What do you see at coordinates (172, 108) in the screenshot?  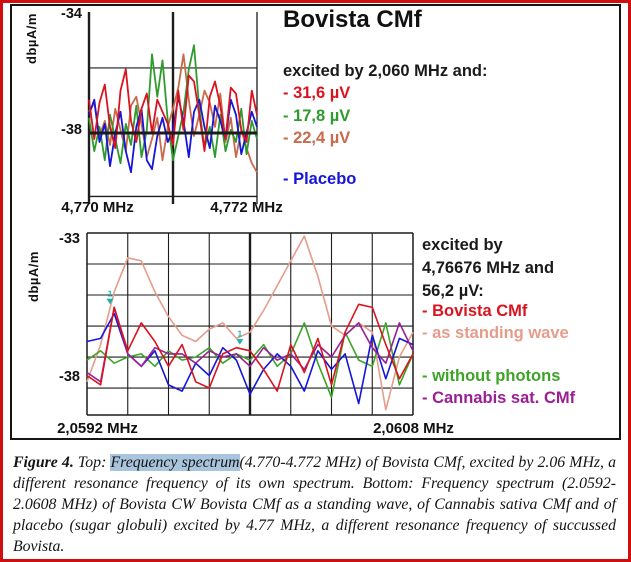 I see `top-chart-plot` at bounding box center [172, 108].